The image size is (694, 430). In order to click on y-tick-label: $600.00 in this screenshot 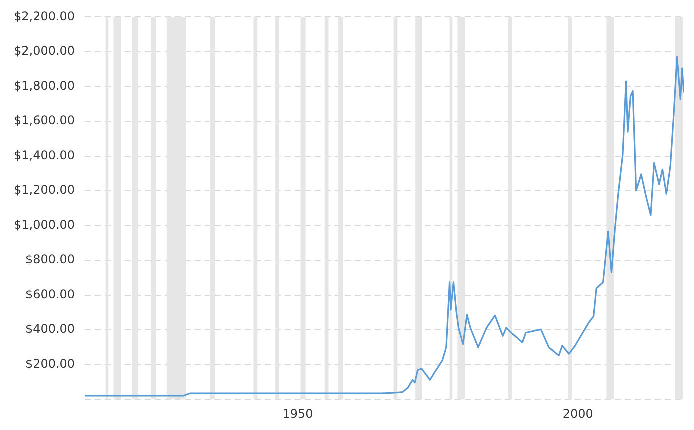, I will do `click(50, 294)`.